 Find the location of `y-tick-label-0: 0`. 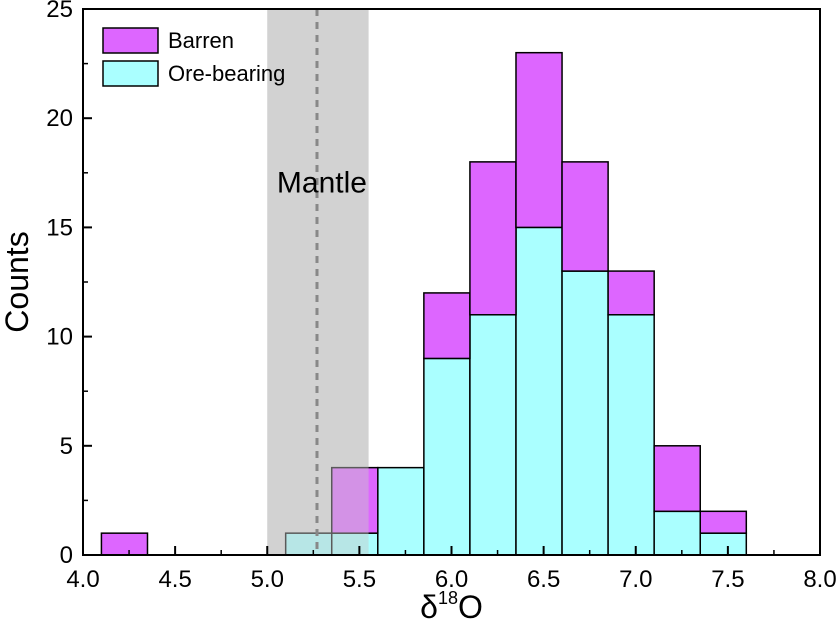

y-tick-label-0: 0 is located at coordinates (66, 555).